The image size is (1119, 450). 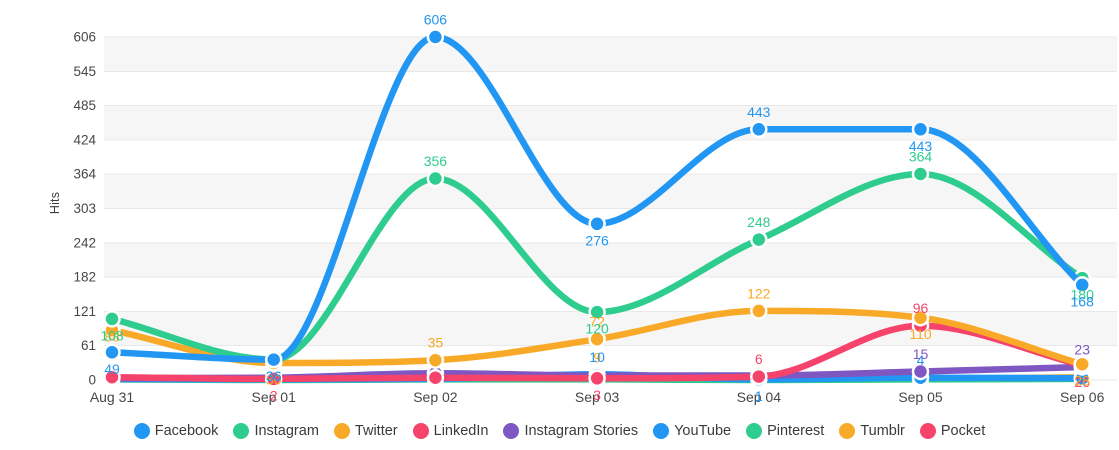 I want to click on data-label-instagram-2: 356, so click(x=436, y=161).